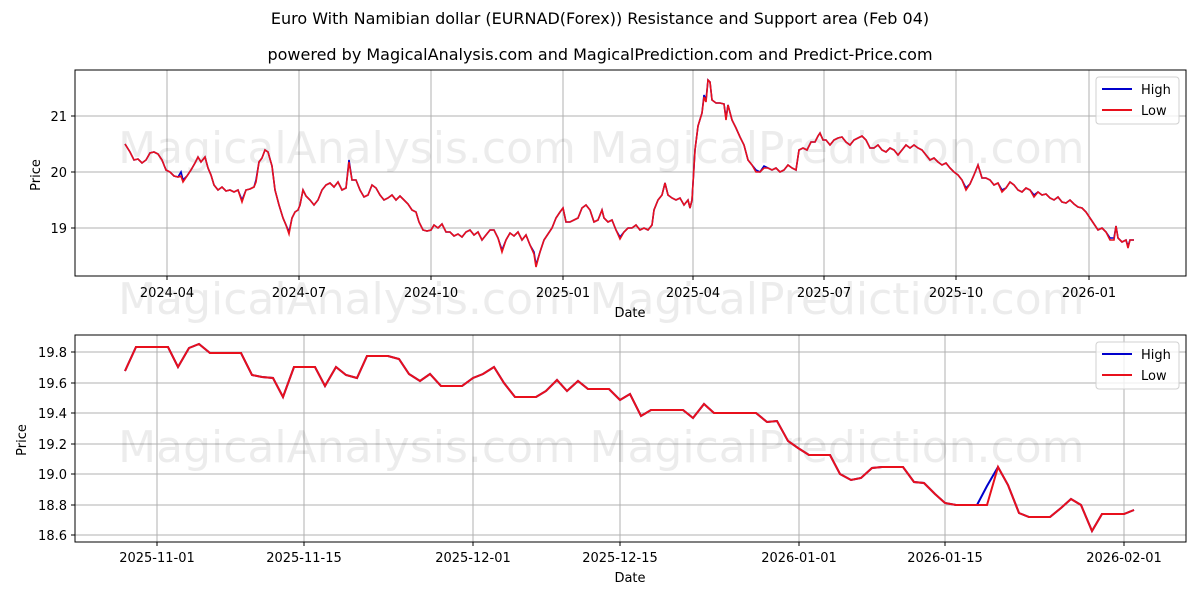 The height and width of the screenshot is (600, 1200). Describe the element at coordinates (22, 440) in the screenshot. I see `bottom-y-axis-label: Price` at that location.